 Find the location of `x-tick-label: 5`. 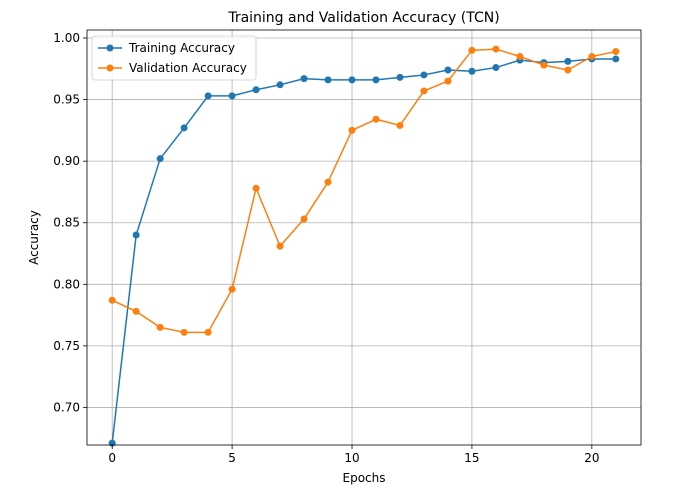

x-tick-label: 5 is located at coordinates (232, 458).